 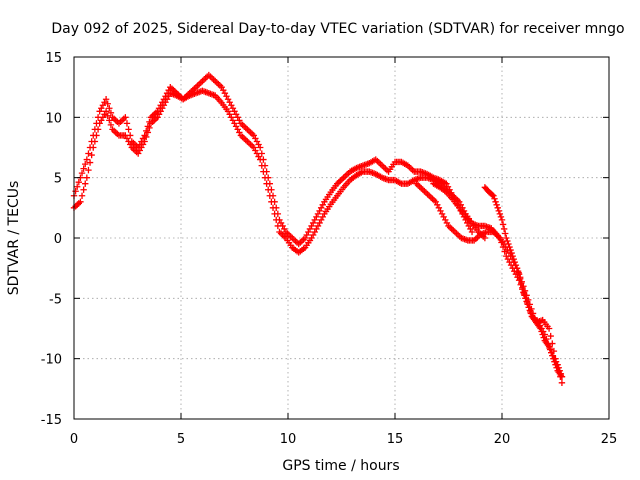 What do you see at coordinates (74, 439) in the screenshot?
I see `x-tick-label: 0` at bounding box center [74, 439].